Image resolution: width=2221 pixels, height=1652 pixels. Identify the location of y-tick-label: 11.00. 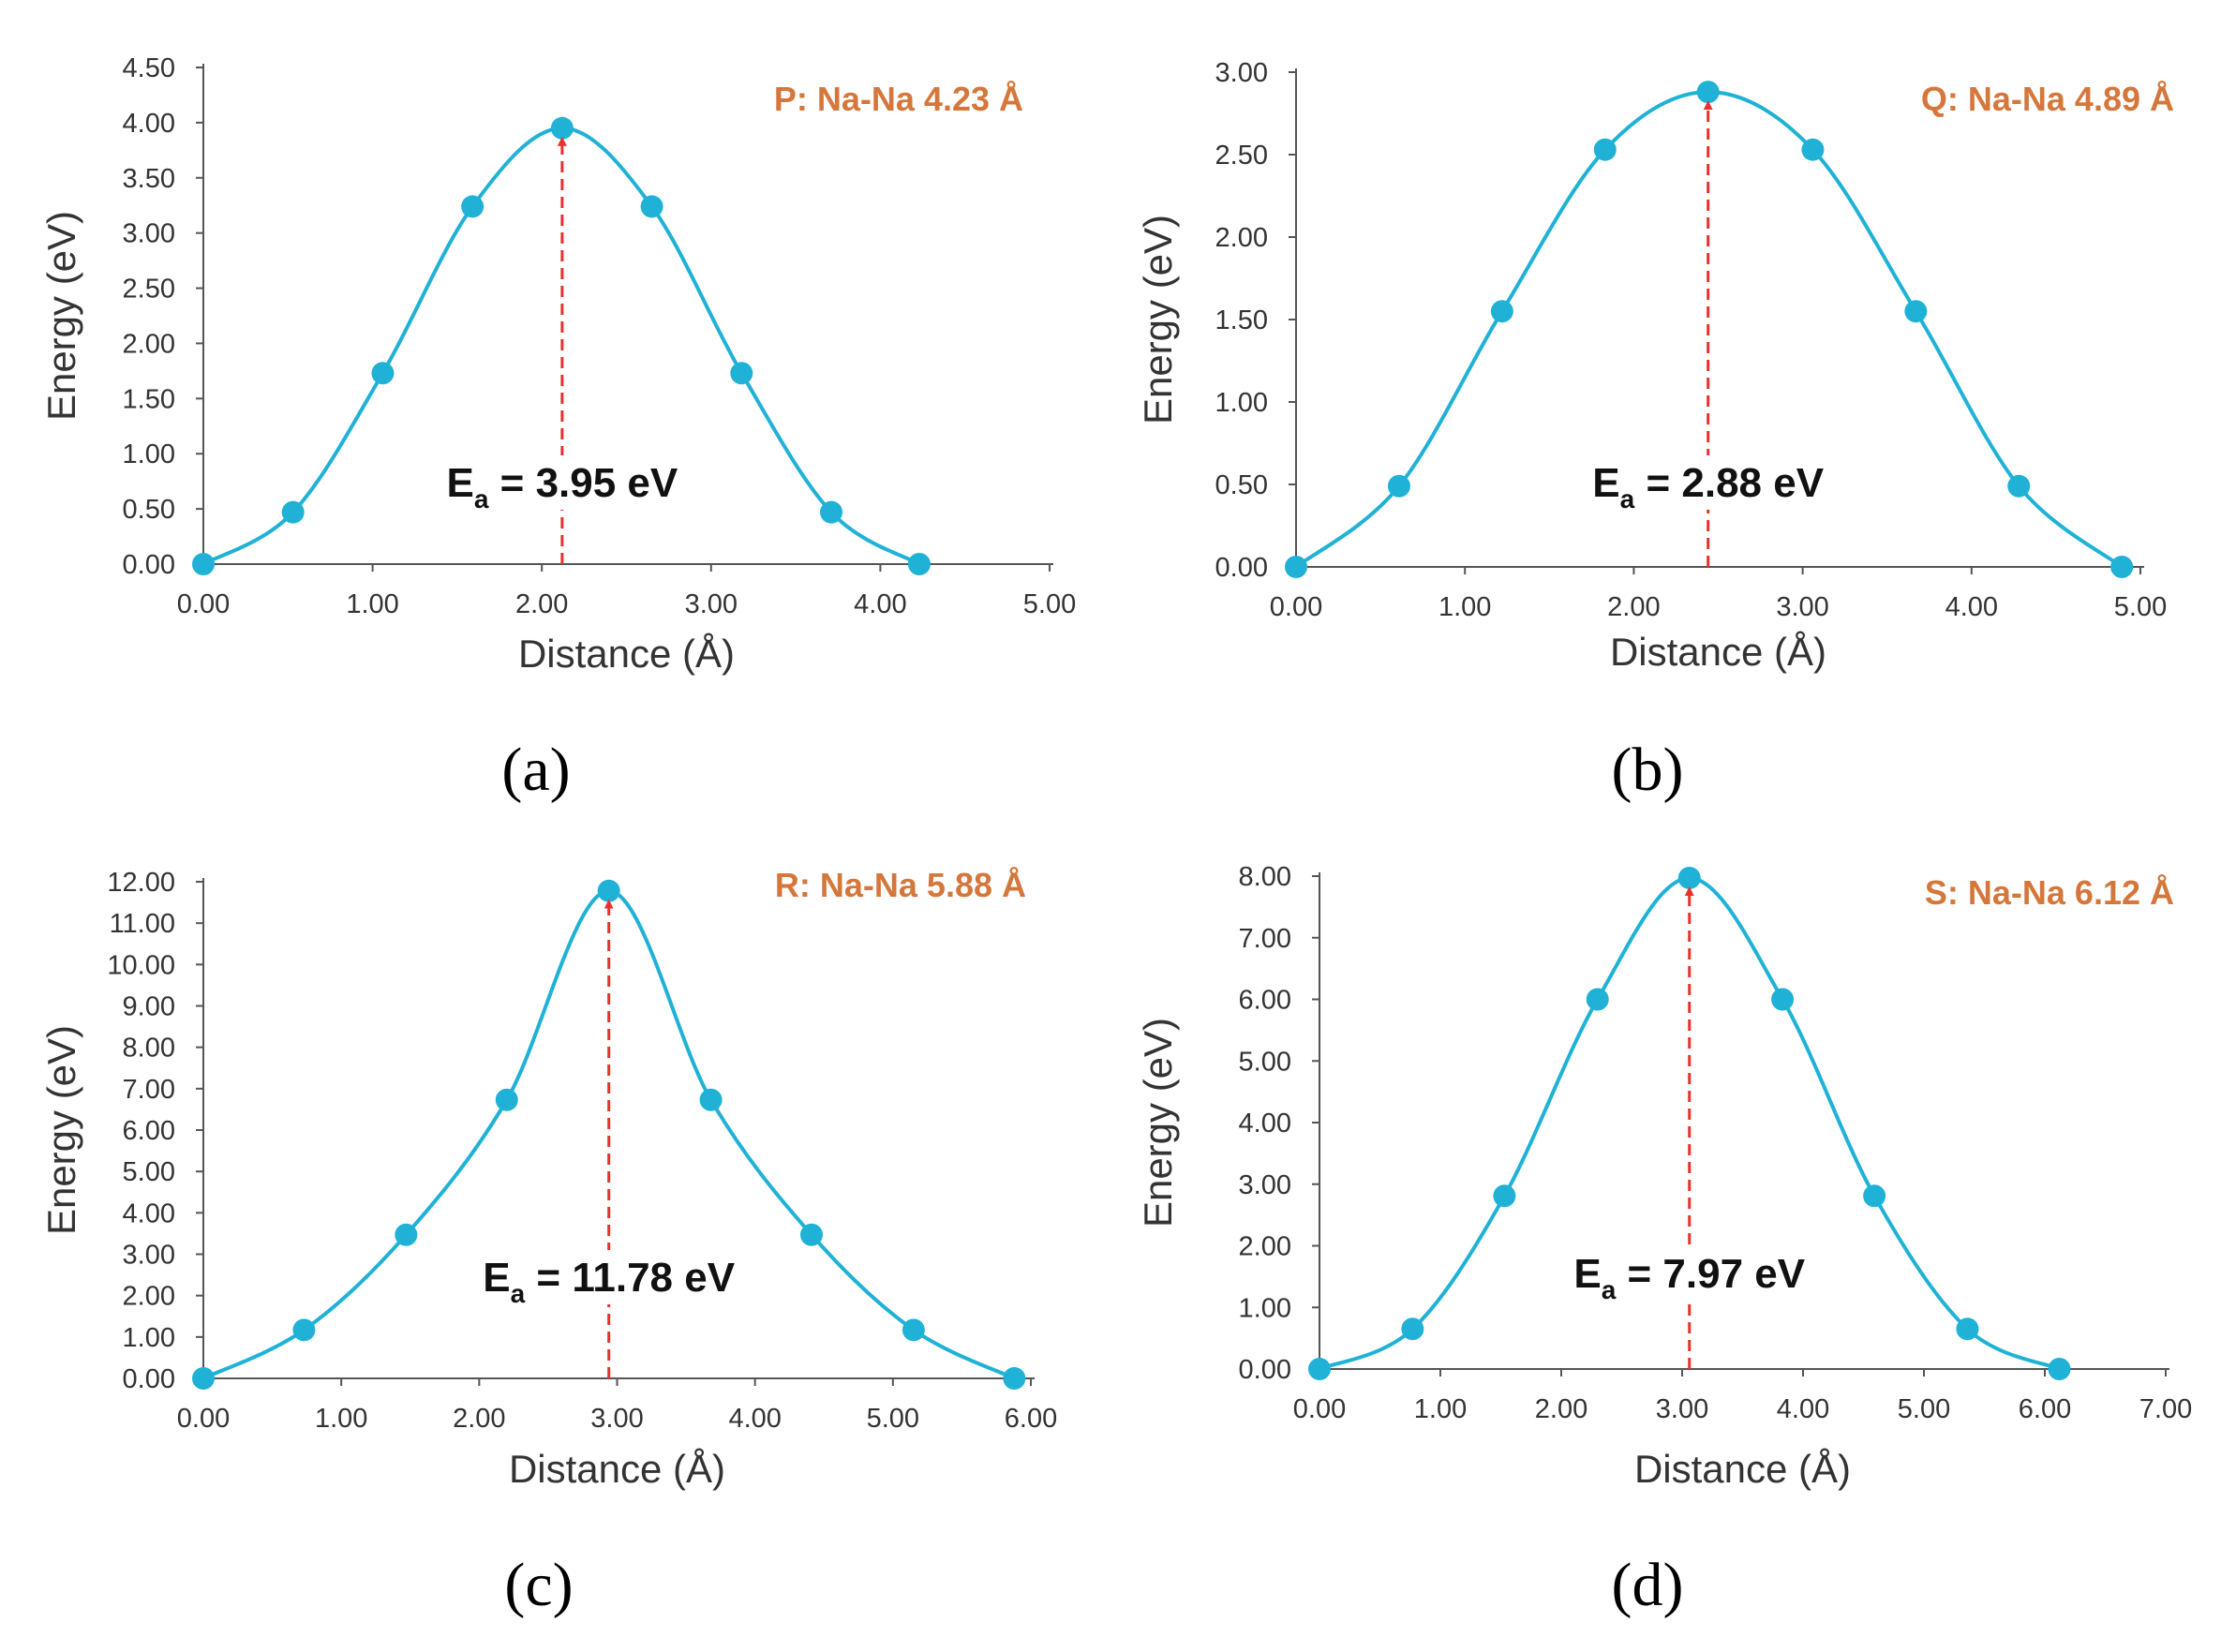
(142, 924).